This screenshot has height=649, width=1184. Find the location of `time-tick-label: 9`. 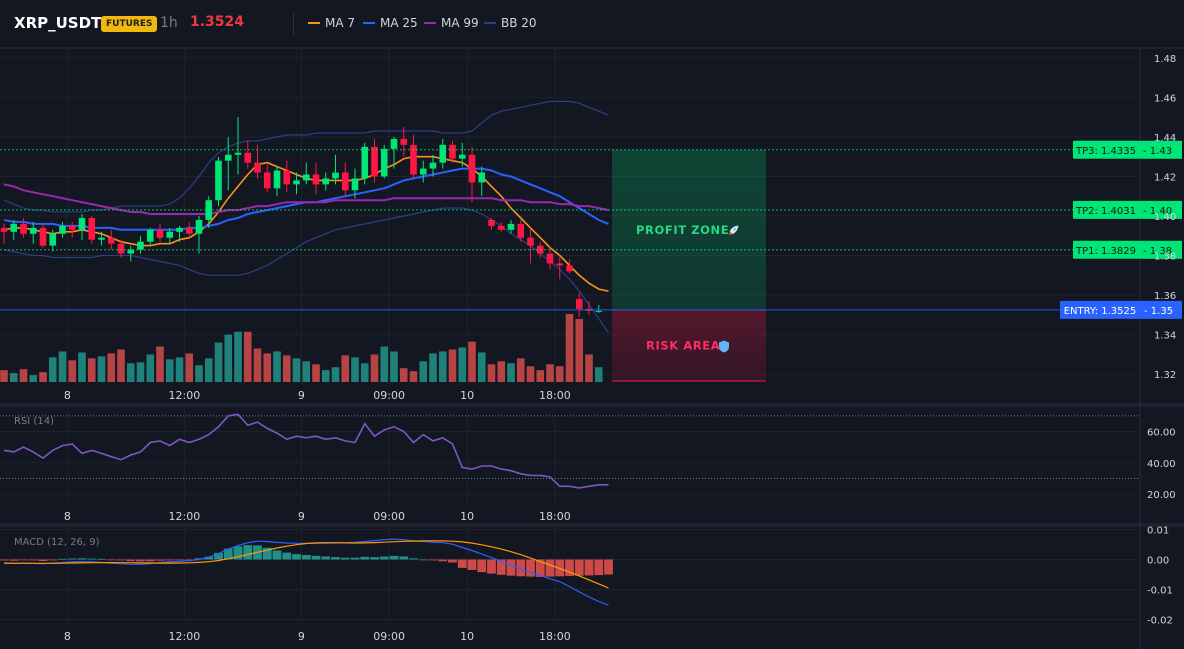

time-tick-label: 9 is located at coordinates (301, 395).